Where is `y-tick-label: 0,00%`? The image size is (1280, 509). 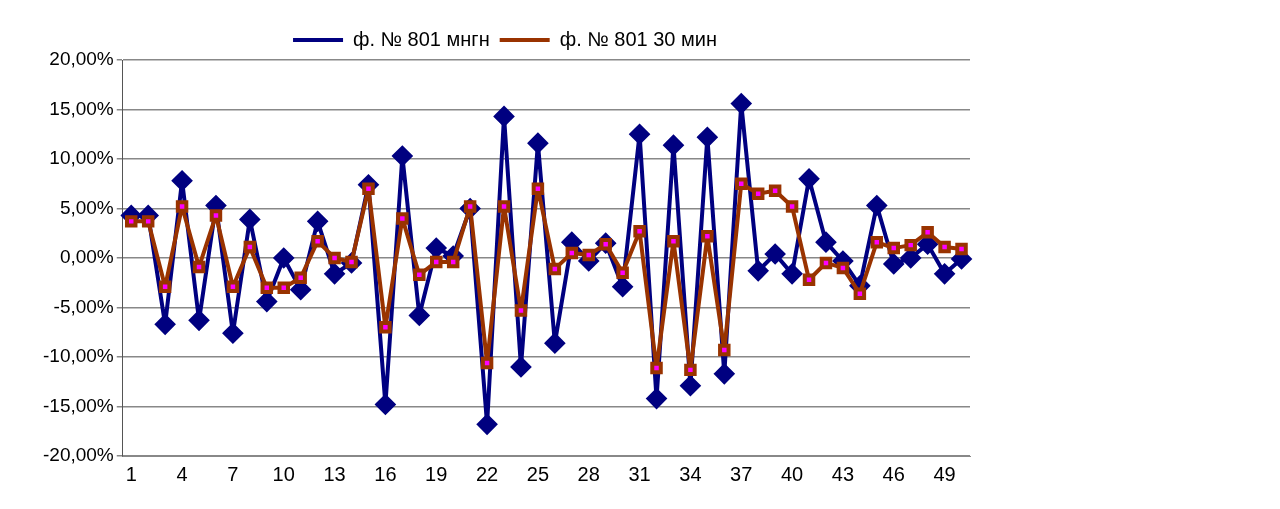
y-tick-label: 0,00% is located at coordinates (86, 257).